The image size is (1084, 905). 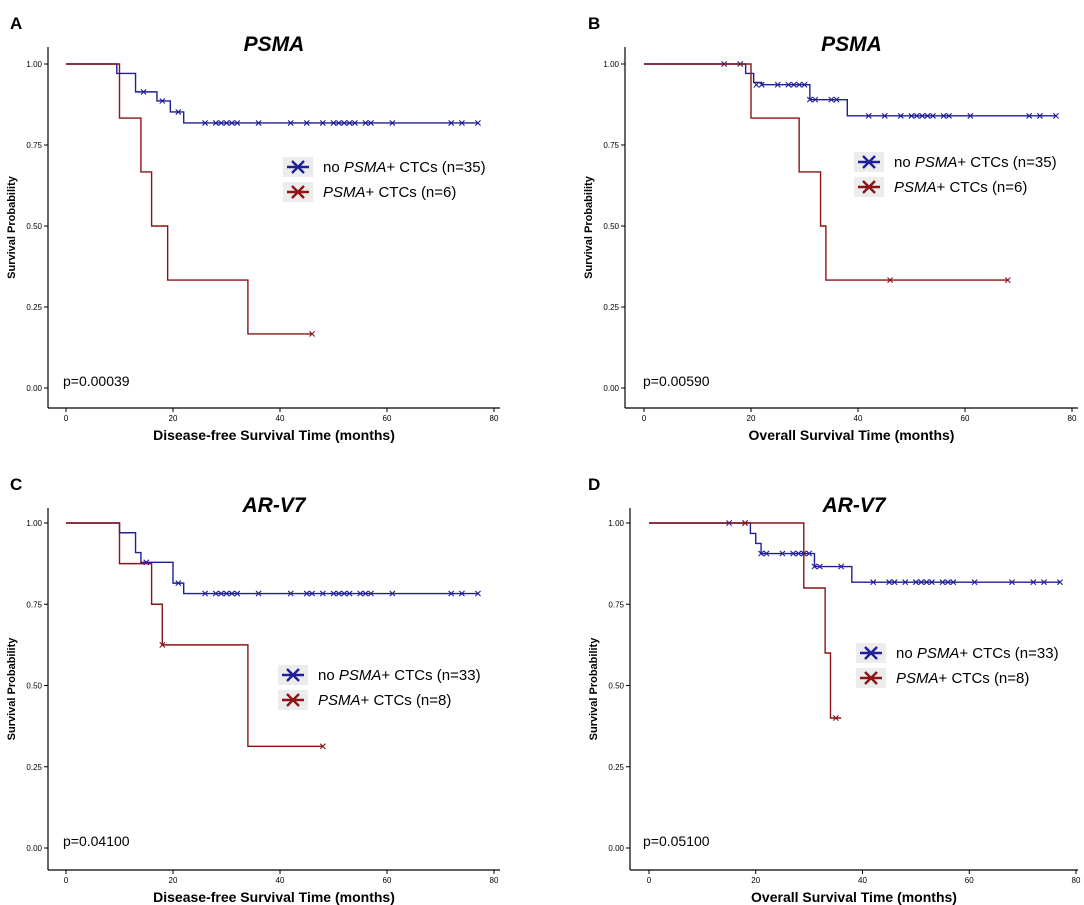 What do you see at coordinates (435, 167) in the screenshot?
I see `legend-label-suffix: + CTCs (n=35)` at bounding box center [435, 167].